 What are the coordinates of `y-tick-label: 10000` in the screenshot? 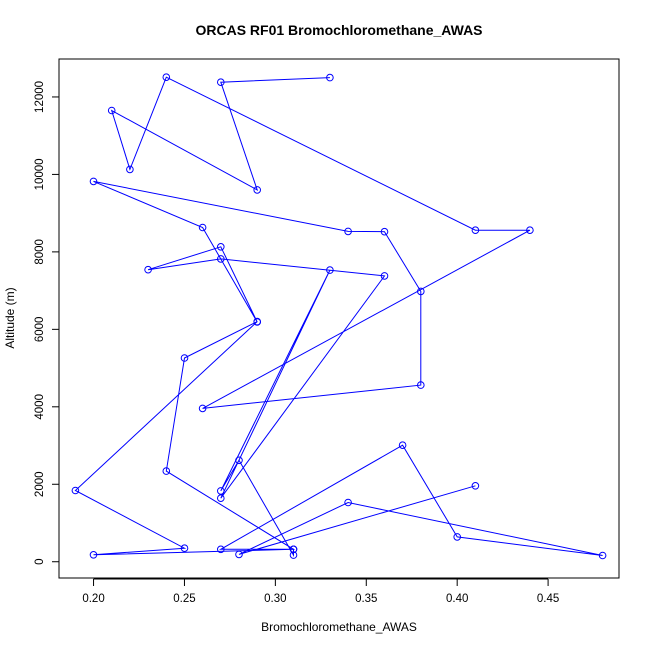 It's located at (40, 174).